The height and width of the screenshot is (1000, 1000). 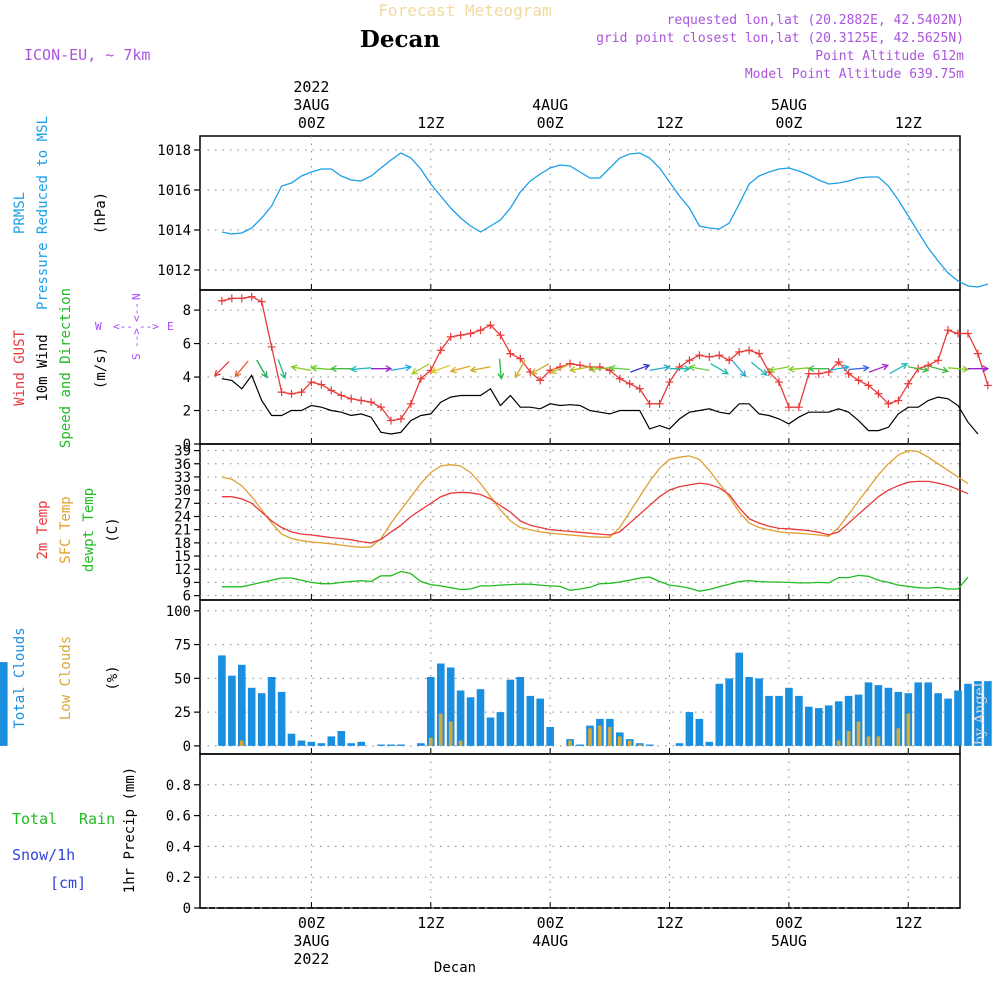 What do you see at coordinates (66, 529) in the screenshot?
I see `temp-sfc-label: SFC Temp` at bounding box center [66, 529].